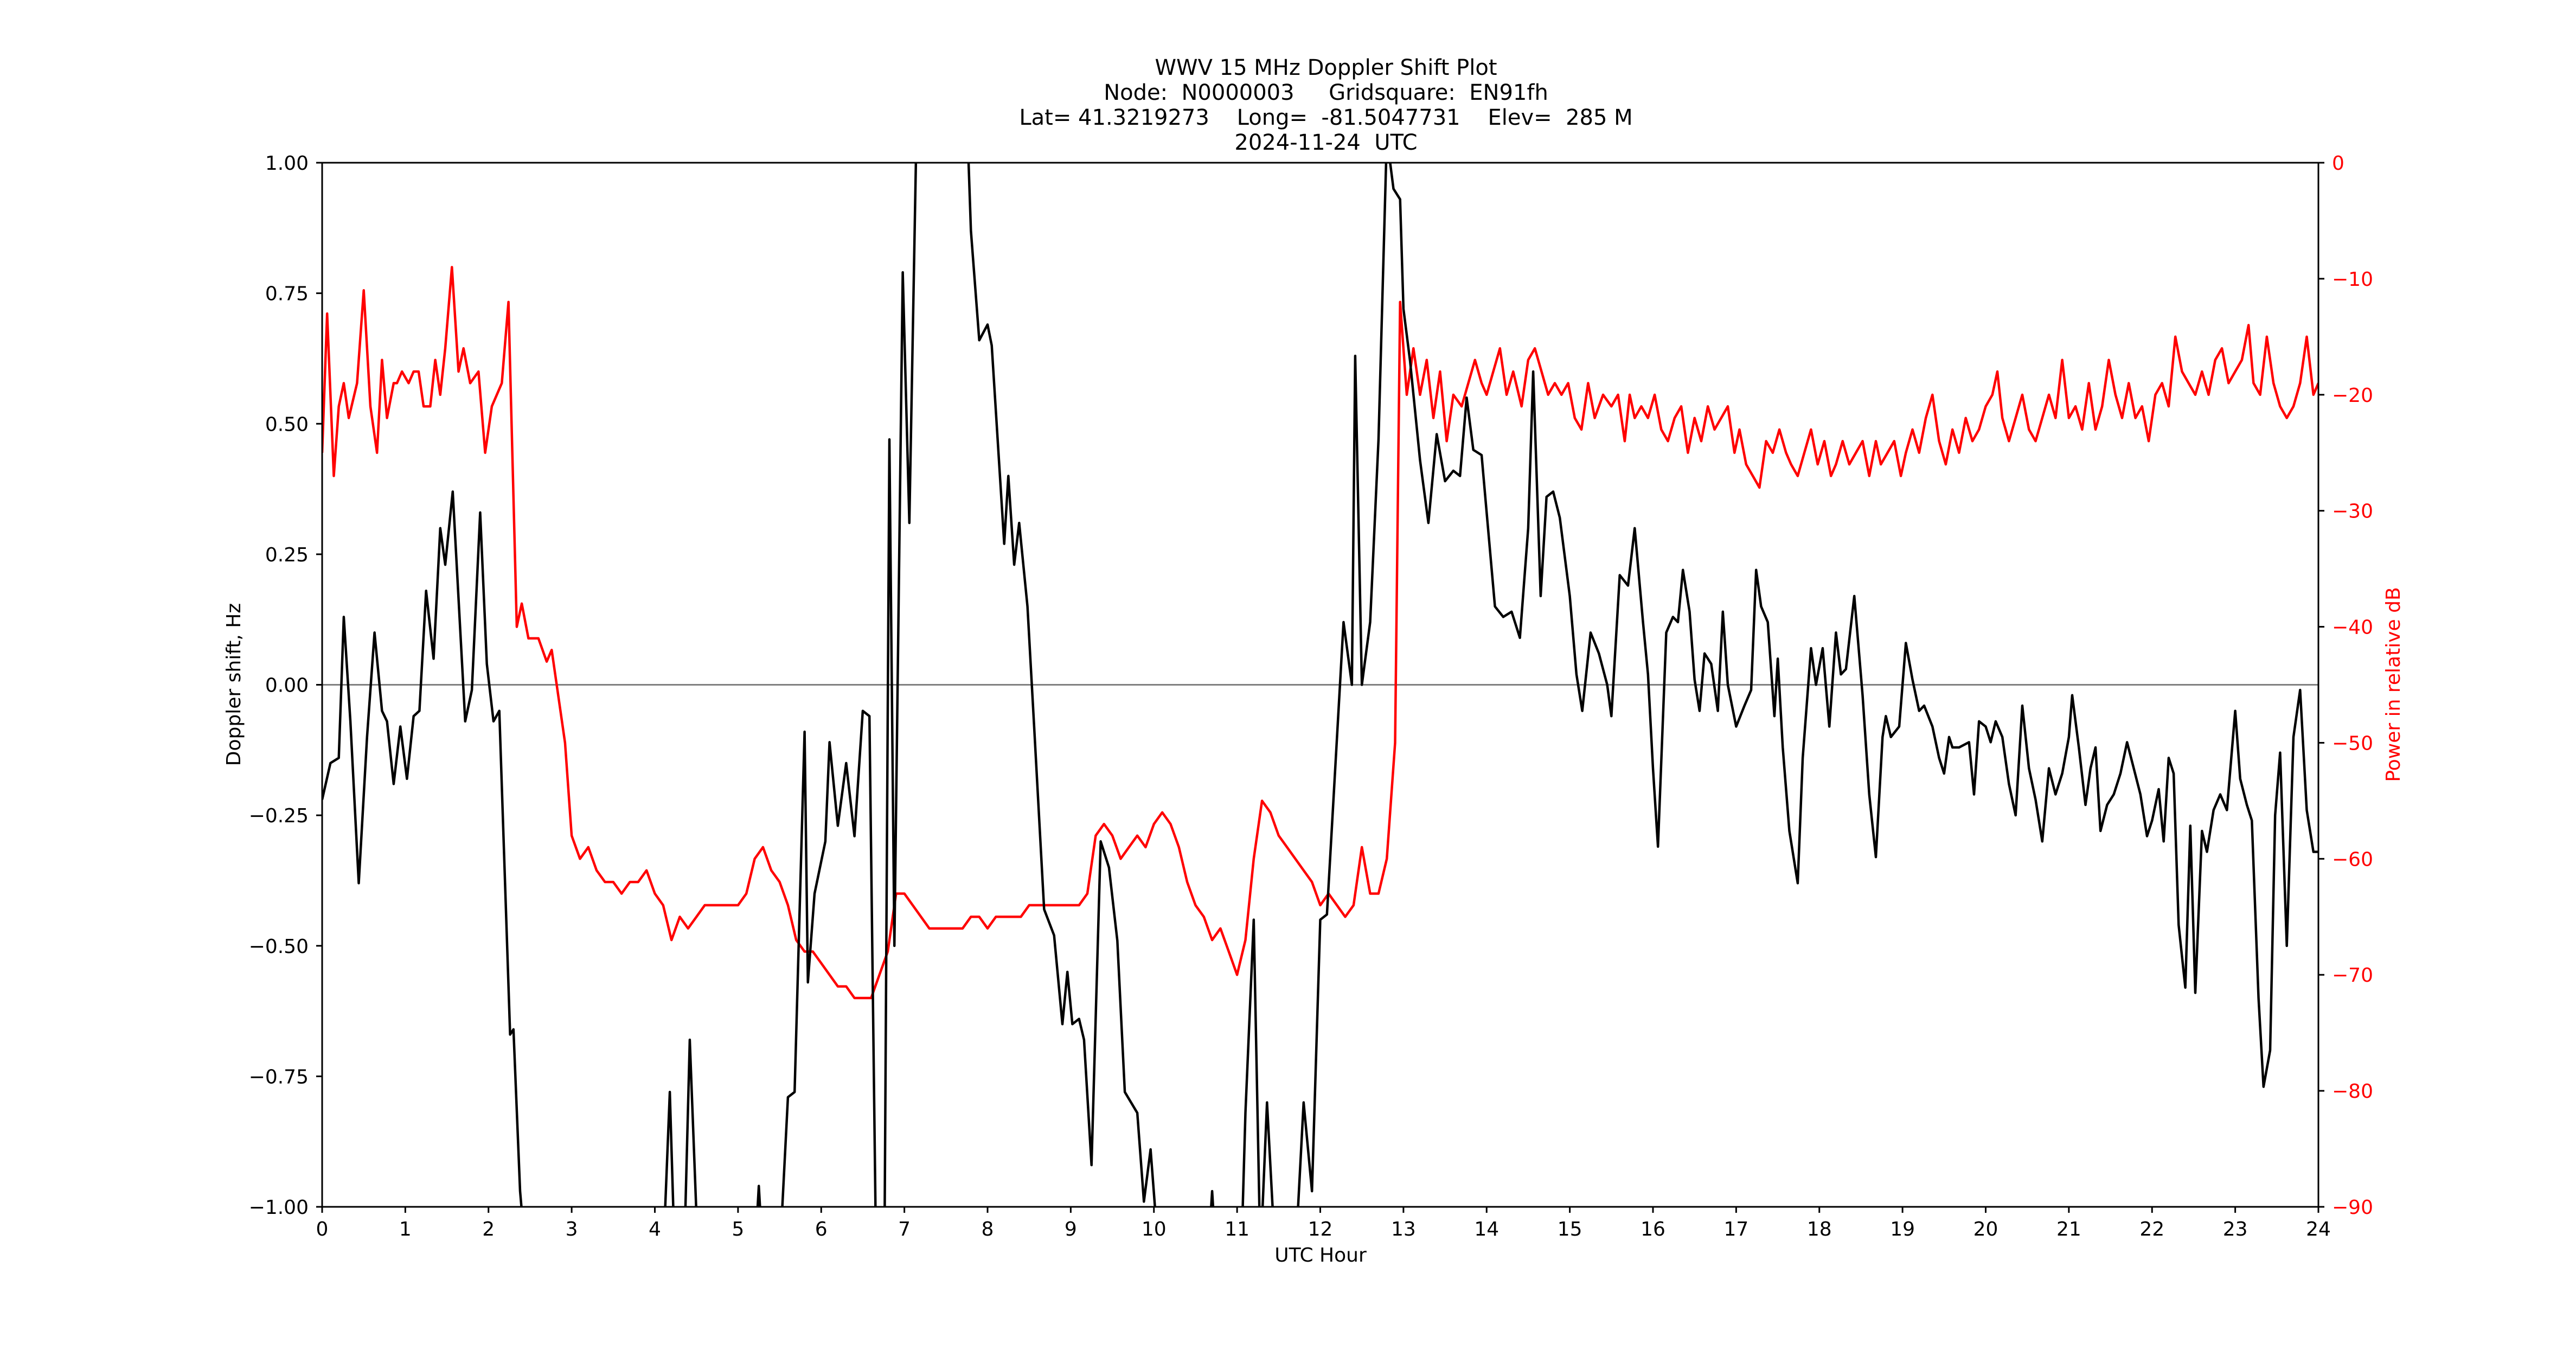 The height and width of the screenshot is (1356, 2576). I want to click on x-tick-label: 4, so click(655, 1229).